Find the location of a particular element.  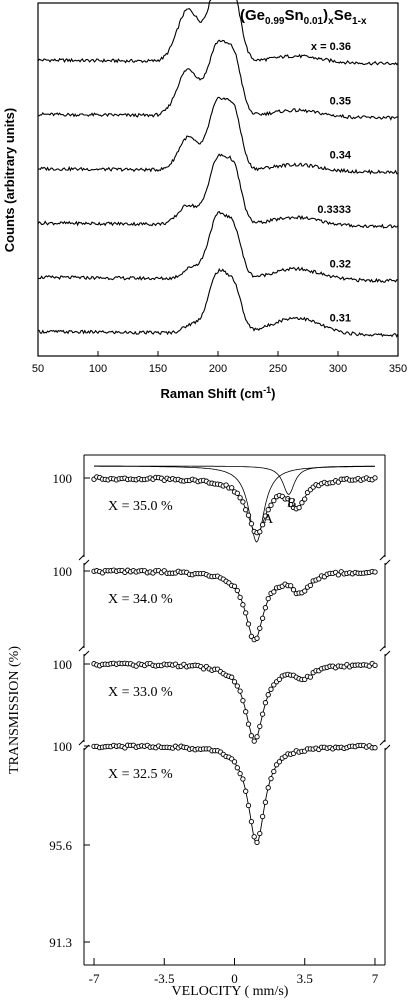

mossbauer-x-tick-label: -3.5 is located at coordinates (164, 978).